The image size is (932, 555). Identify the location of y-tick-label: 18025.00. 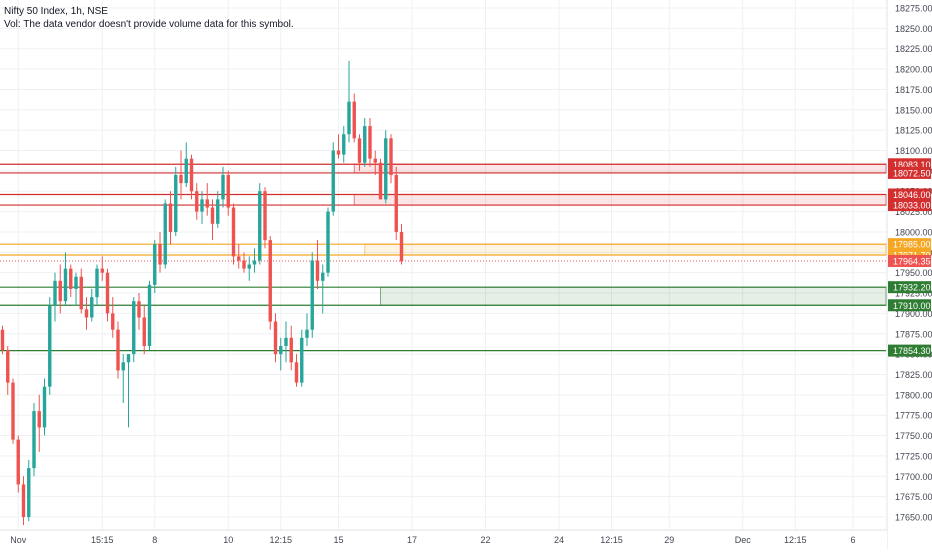
(913, 212).